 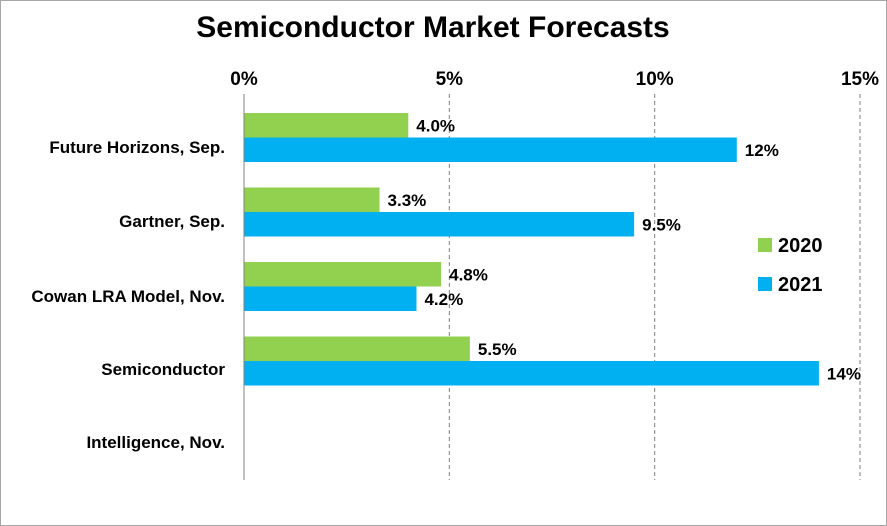 I want to click on category-label: Future Horizons, Sep., so click(x=137, y=147).